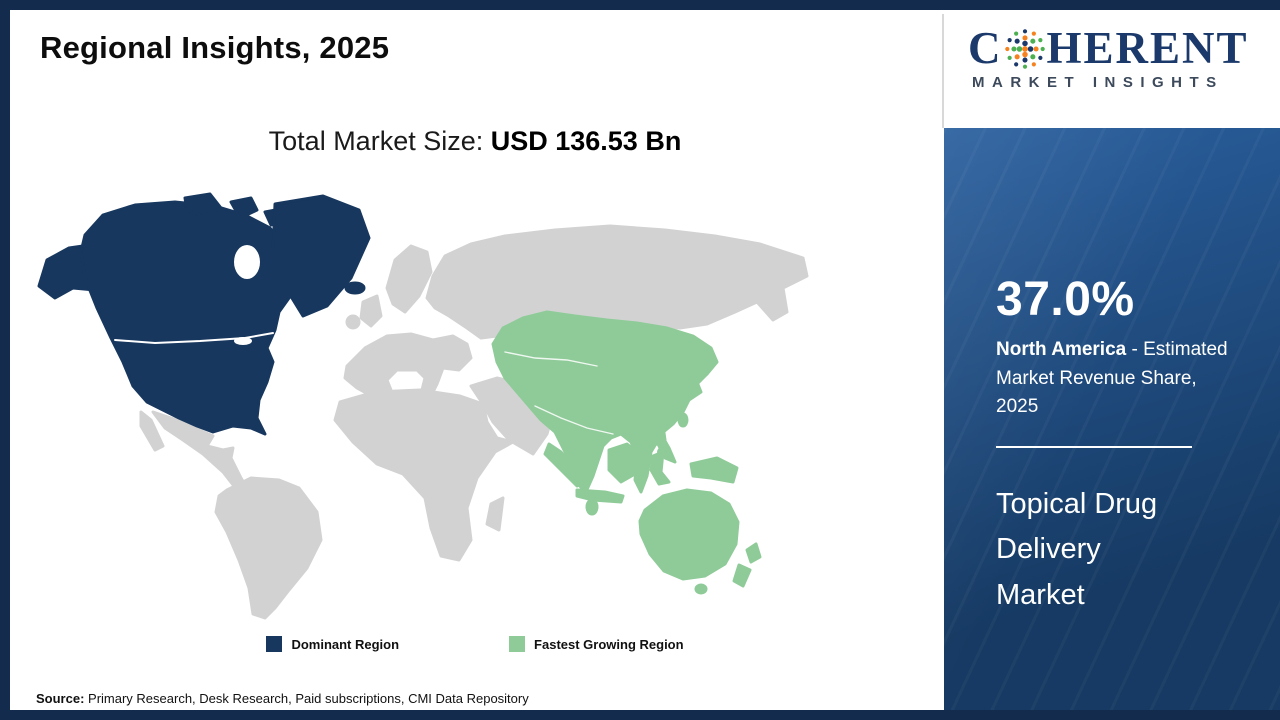 The image size is (1280, 720). I want to click on region-sri-lanka, so click(592, 507).